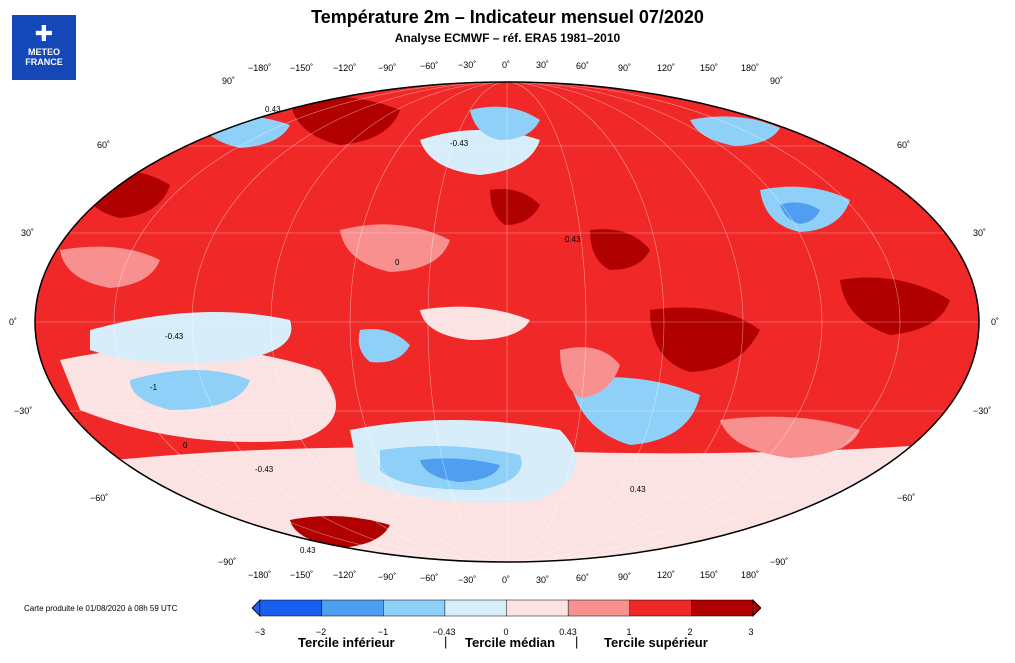  What do you see at coordinates (302, 68) in the screenshot?
I see `lon-label-top: −150˚` at bounding box center [302, 68].